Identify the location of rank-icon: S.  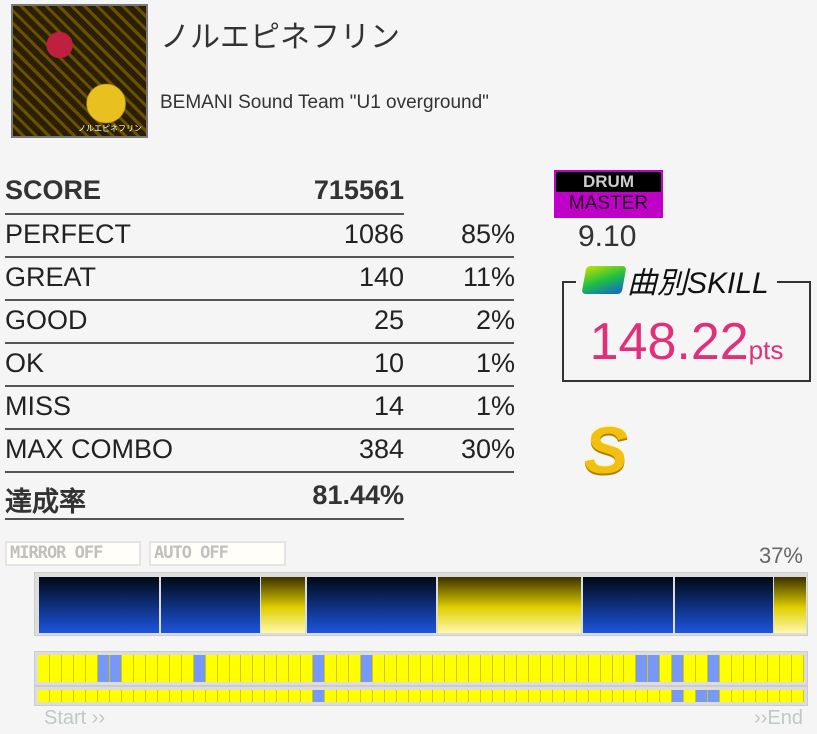
(606, 450).